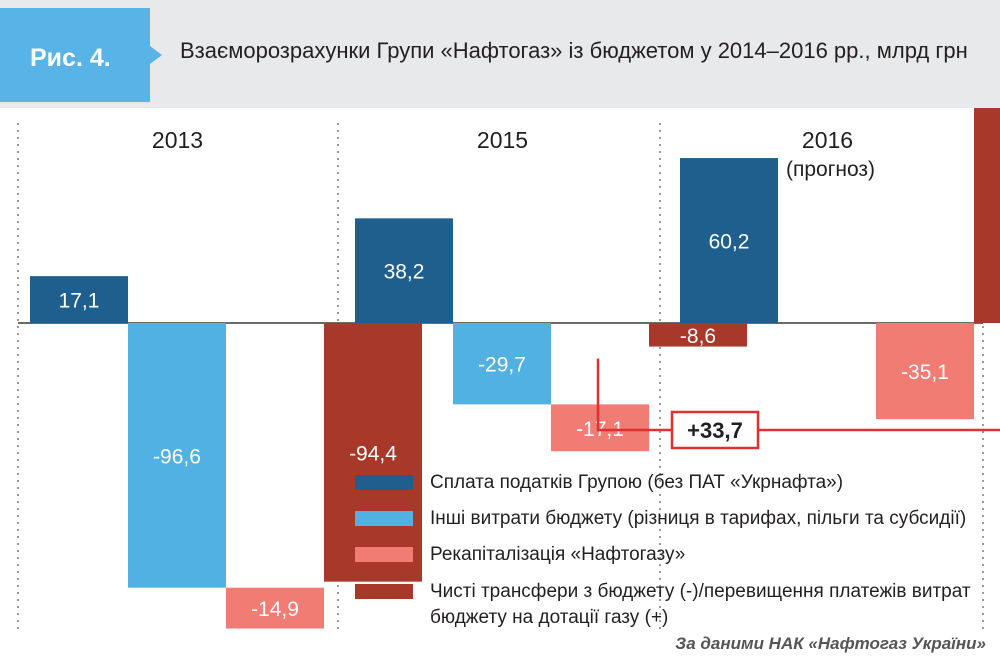 Image resolution: width=1000 pixels, height=662 pixels. I want to click on group-sublabel: (прогноз), so click(830, 169).